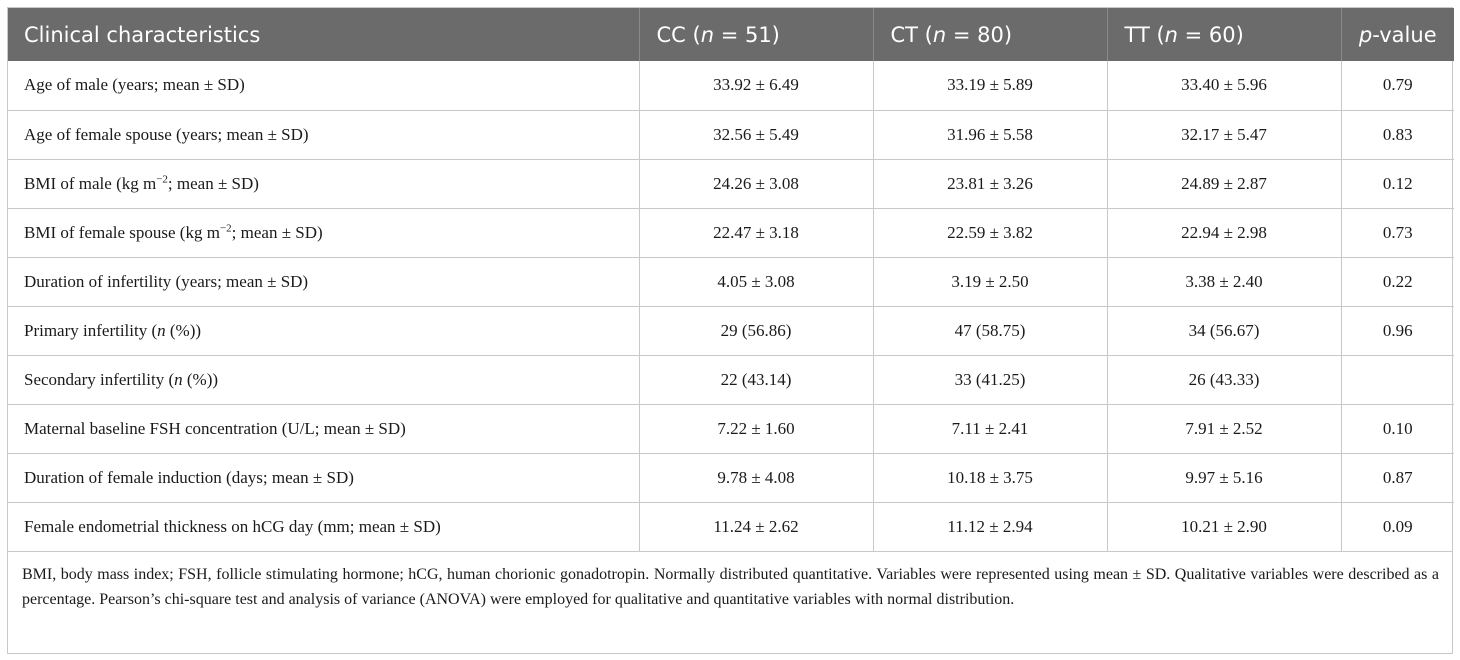 The image size is (1460, 660). I want to click on header-ct: CT (n = 80), so click(990, 34).